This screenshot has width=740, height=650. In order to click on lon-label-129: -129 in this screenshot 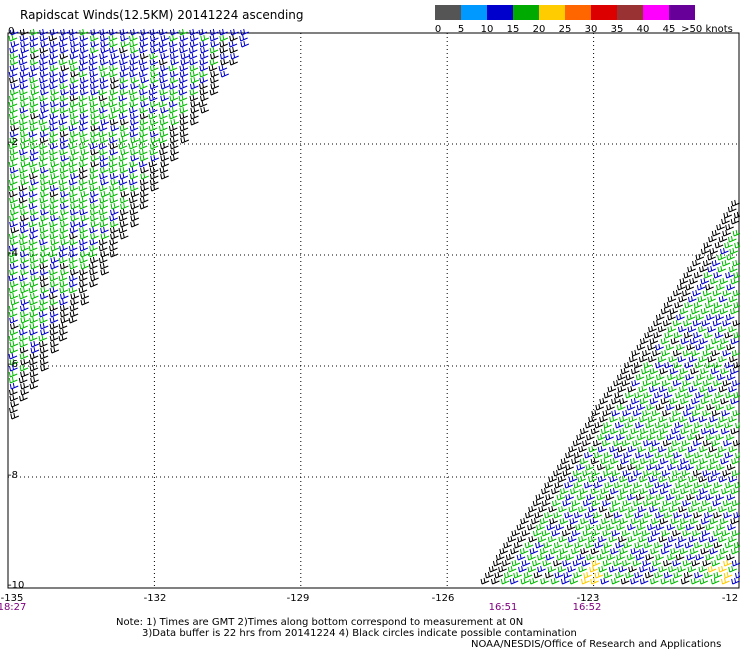, I will do `click(298, 598)`.